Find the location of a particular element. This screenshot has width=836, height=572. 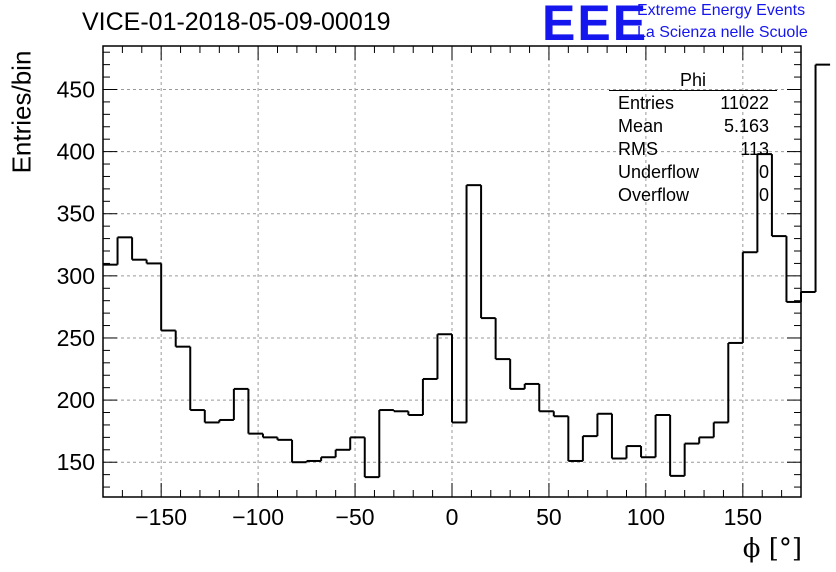

stats-title-rule is located at coordinates (693, 90).